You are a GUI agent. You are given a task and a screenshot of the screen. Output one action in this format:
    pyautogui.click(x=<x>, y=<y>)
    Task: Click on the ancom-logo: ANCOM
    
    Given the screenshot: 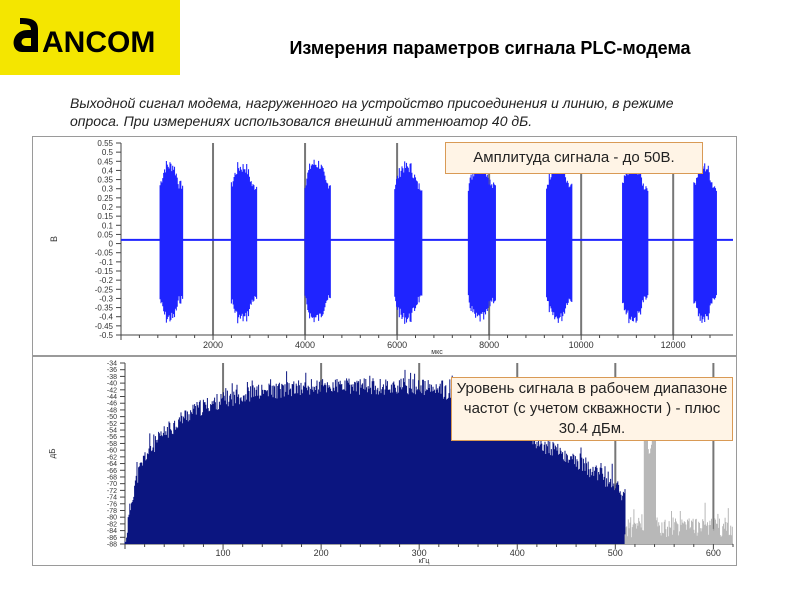 What is the action you would take?
    pyautogui.click(x=90, y=37)
    